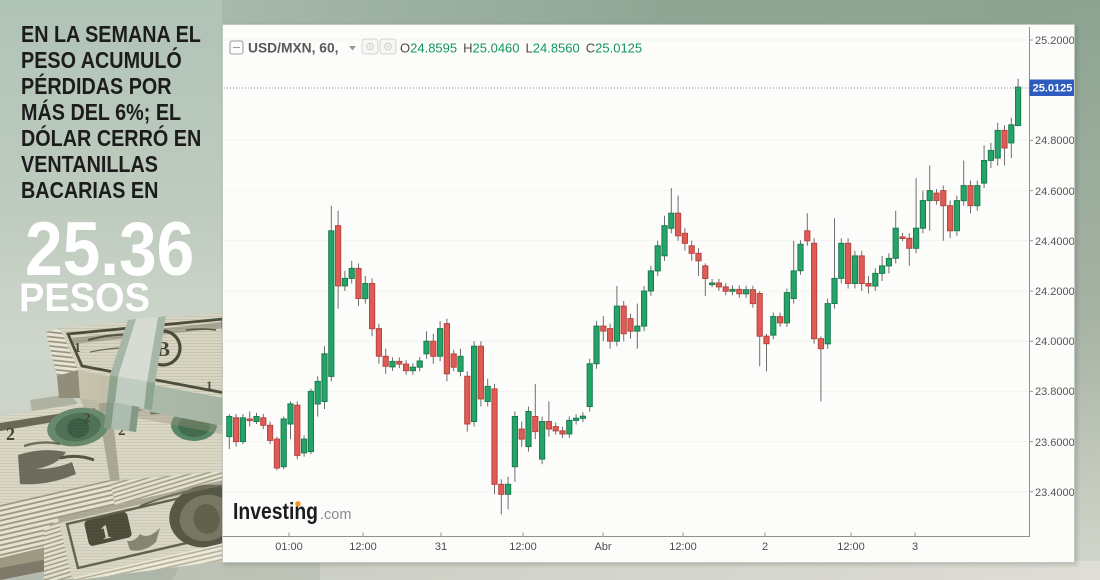 Image resolution: width=1100 pixels, height=580 pixels. What do you see at coordinates (441, 547) in the screenshot?
I see `svg-text: 31` at bounding box center [441, 547].